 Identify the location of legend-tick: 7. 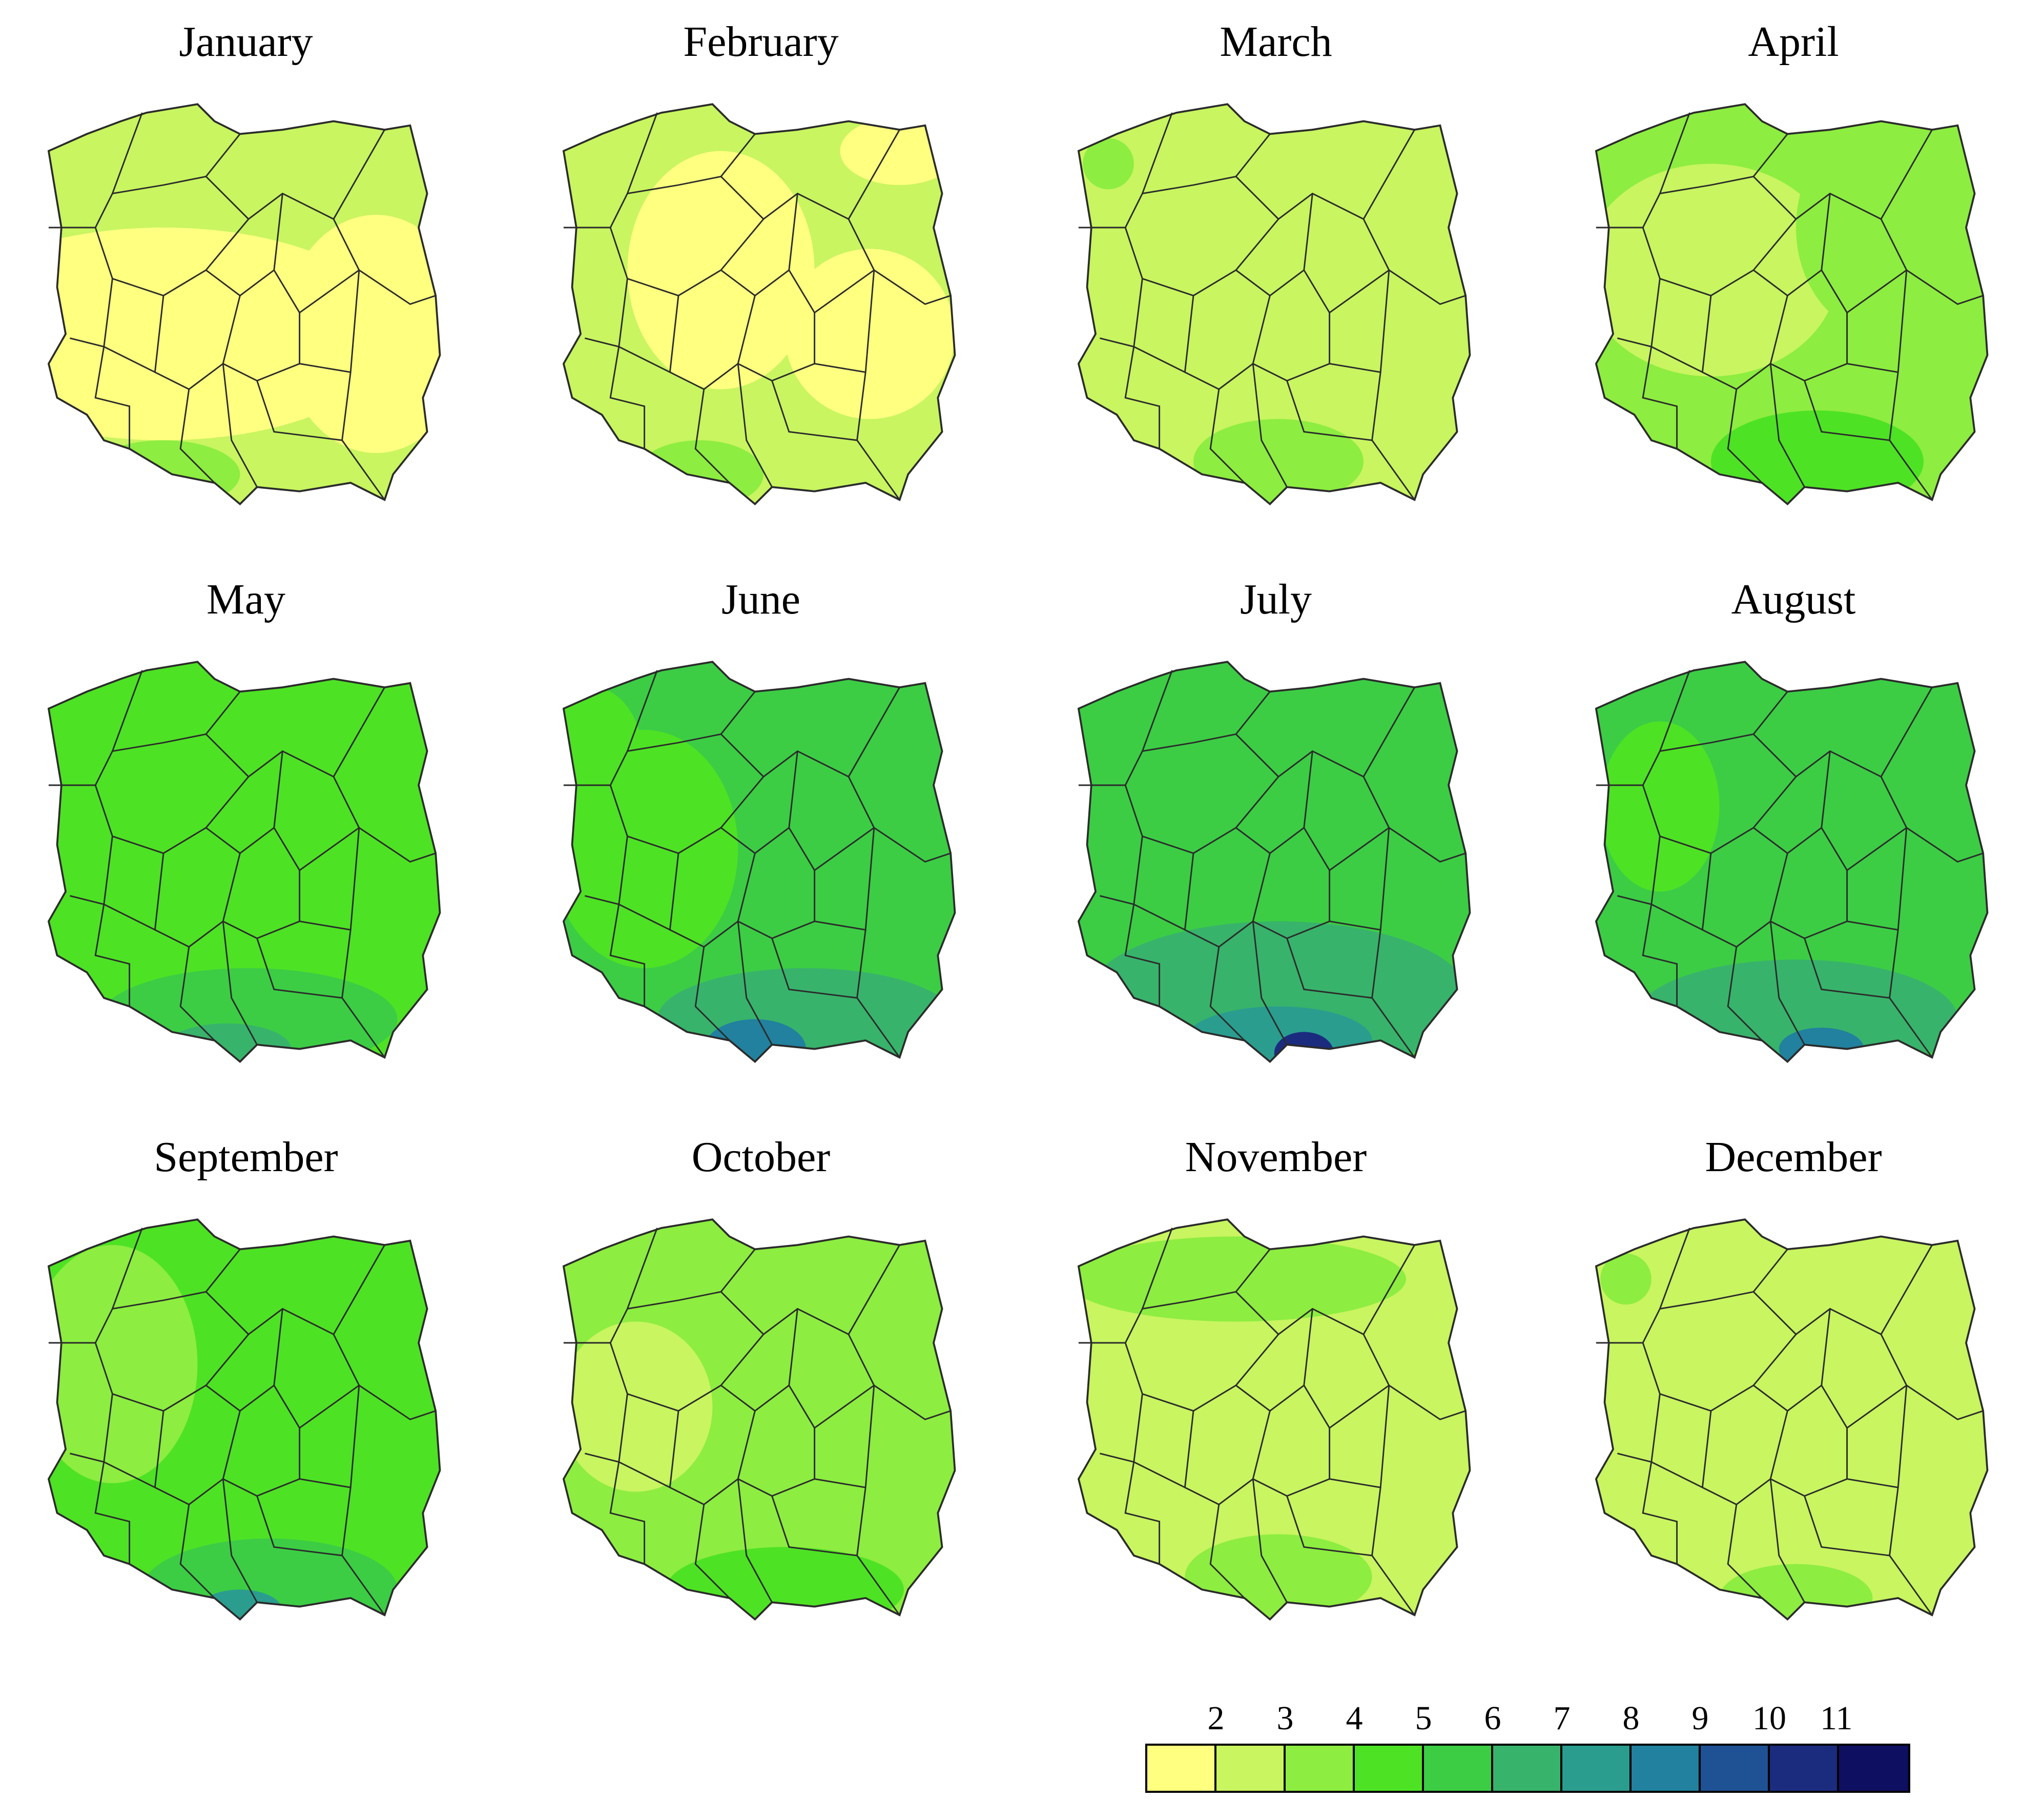
(1562, 1718).